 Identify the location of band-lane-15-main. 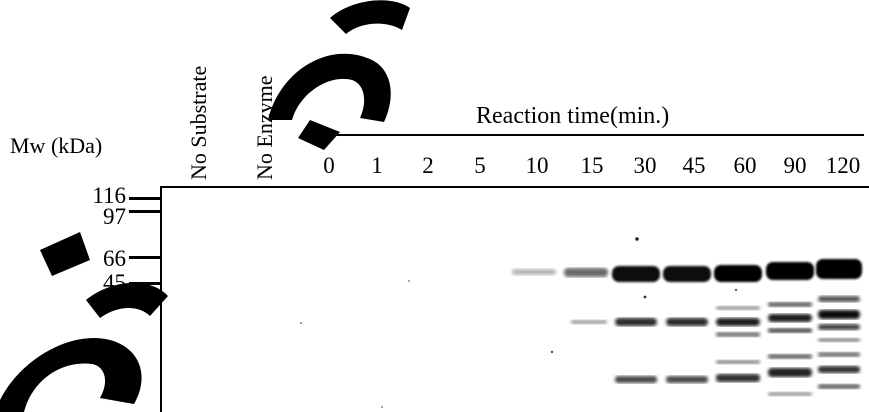
(586, 272).